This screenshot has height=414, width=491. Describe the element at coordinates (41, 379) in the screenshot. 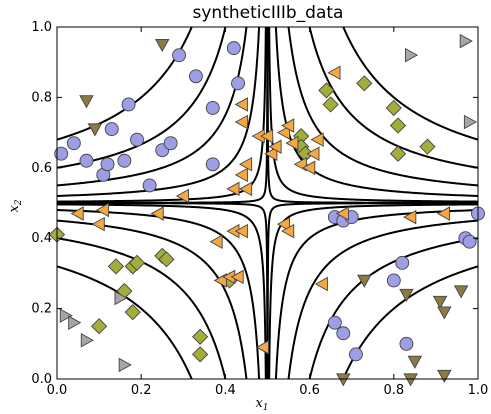

I see `y-tick-label: 0.0` at that location.